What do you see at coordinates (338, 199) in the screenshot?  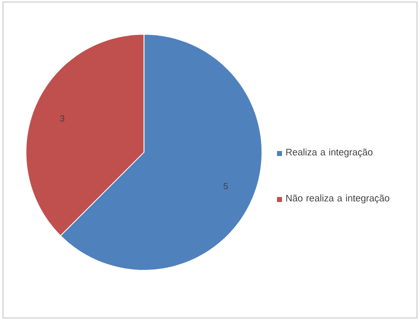 I see `legend-label: Não realiza a integração` at bounding box center [338, 199].